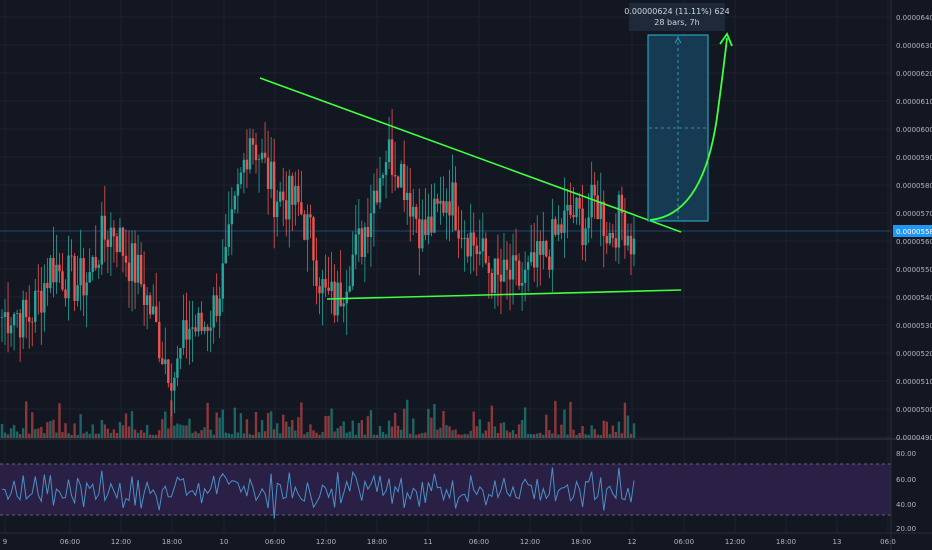 The image size is (932, 550). Describe the element at coordinates (504, 294) in the screenshot. I see `support-trendline` at that location.